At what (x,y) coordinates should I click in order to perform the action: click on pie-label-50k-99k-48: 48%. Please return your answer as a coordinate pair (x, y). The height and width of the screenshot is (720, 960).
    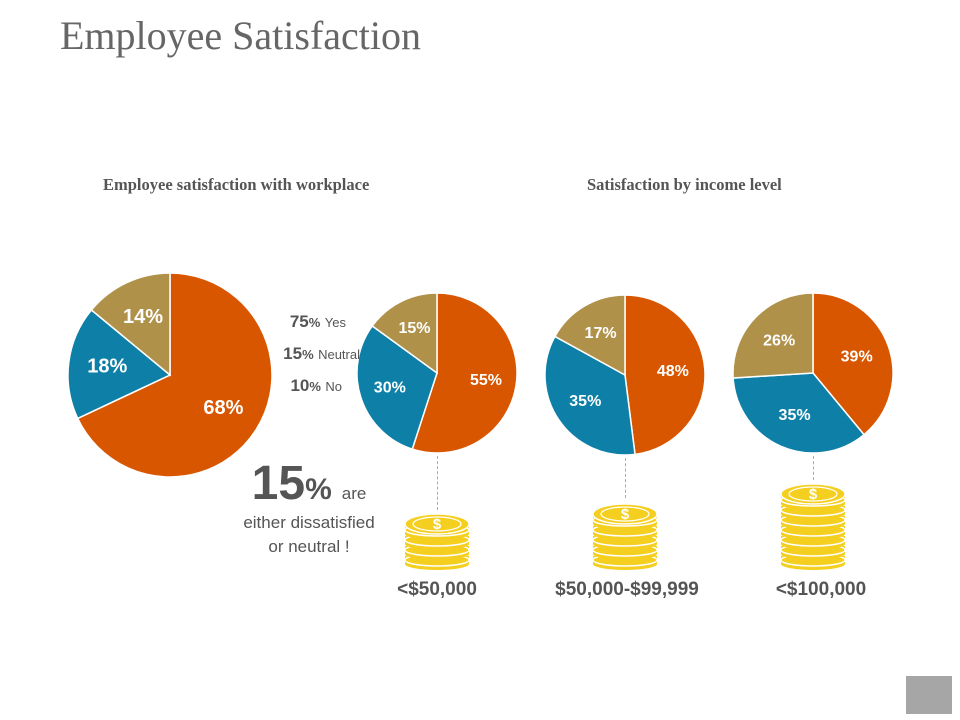
    Looking at the image, I should click on (673, 371).